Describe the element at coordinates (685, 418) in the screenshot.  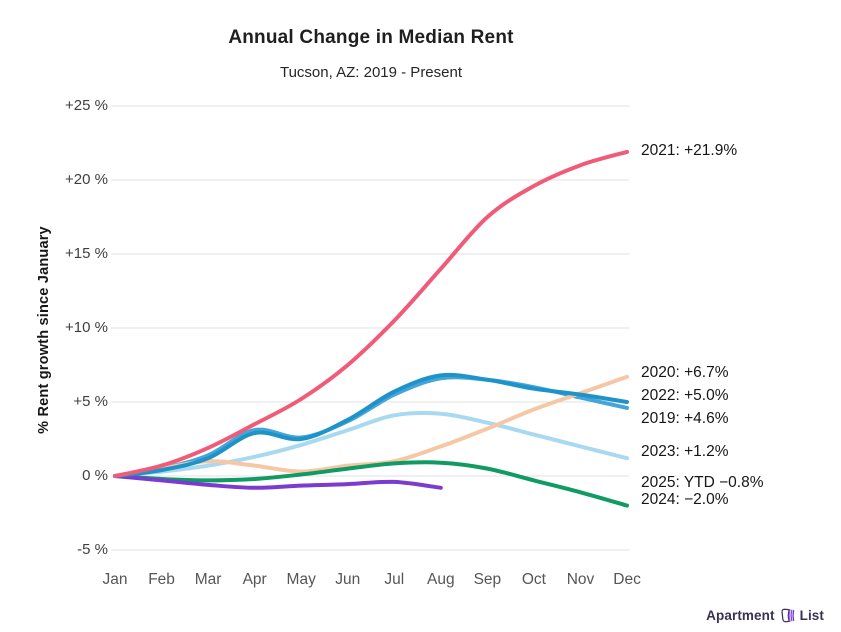
I see `annotation-2019: 2019: +4.6%` at that location.